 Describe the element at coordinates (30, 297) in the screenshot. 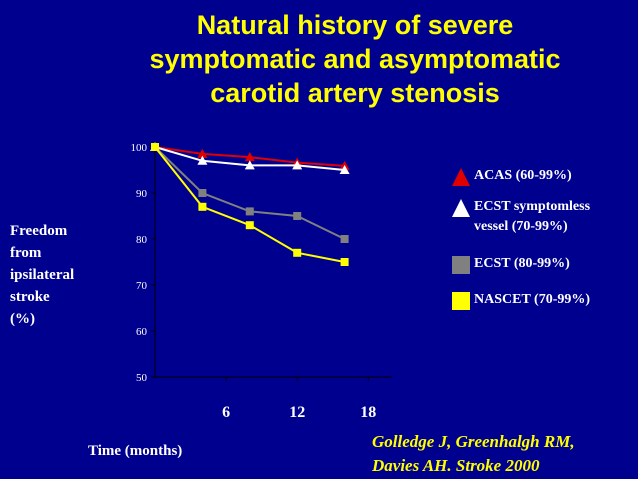

I see `y-axis-label-line: stroke` at that location.